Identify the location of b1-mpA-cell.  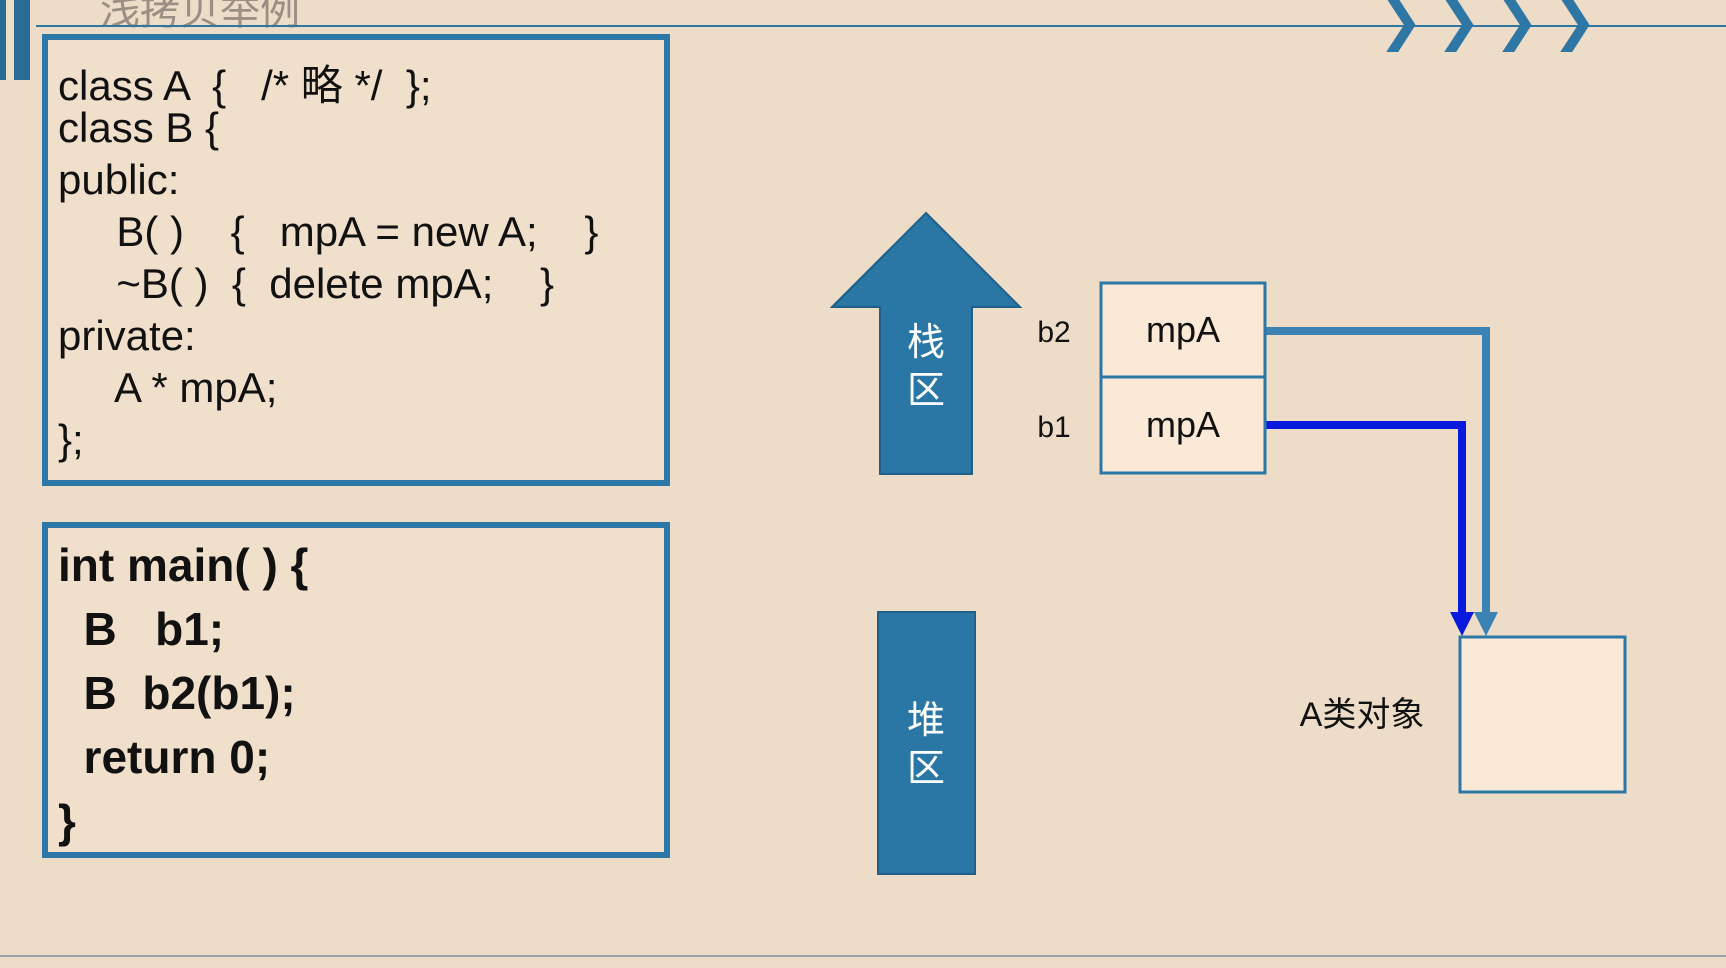
(1183, 425).